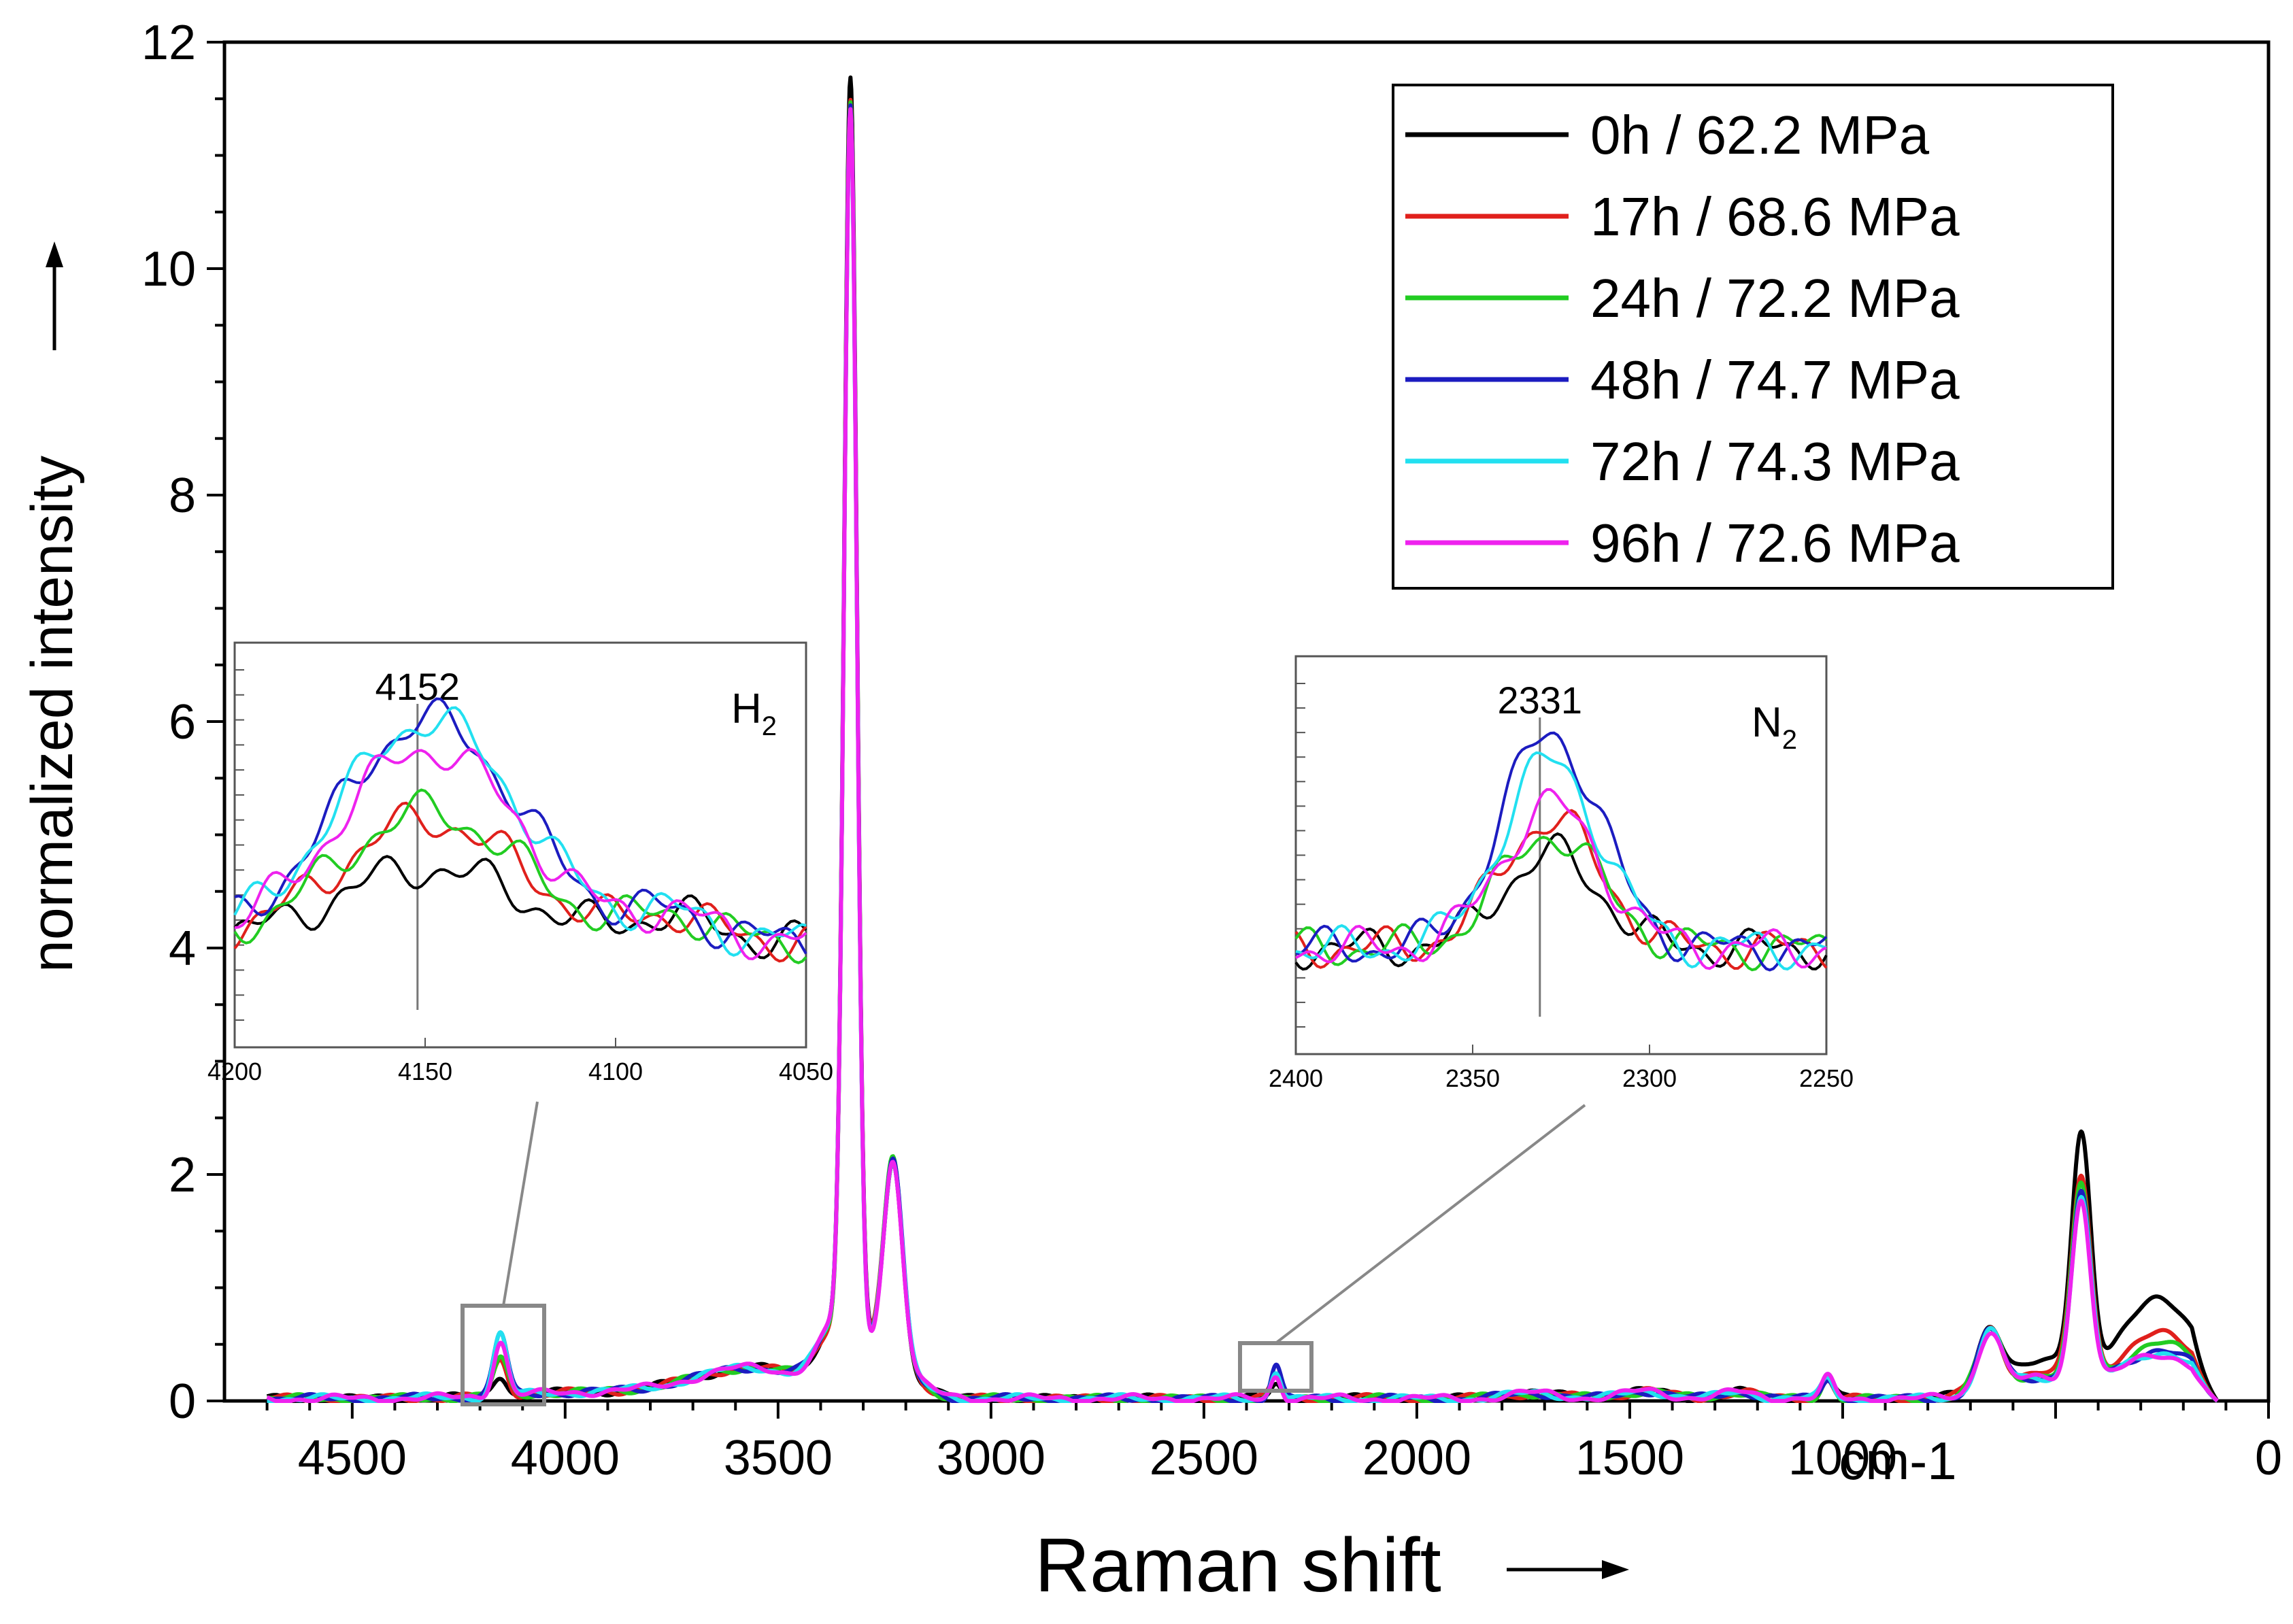  What do you see at coordinates (778, 1458) in the screenshot?
I see `x-tick-label: 3500` at bounding box center [778, 1458].